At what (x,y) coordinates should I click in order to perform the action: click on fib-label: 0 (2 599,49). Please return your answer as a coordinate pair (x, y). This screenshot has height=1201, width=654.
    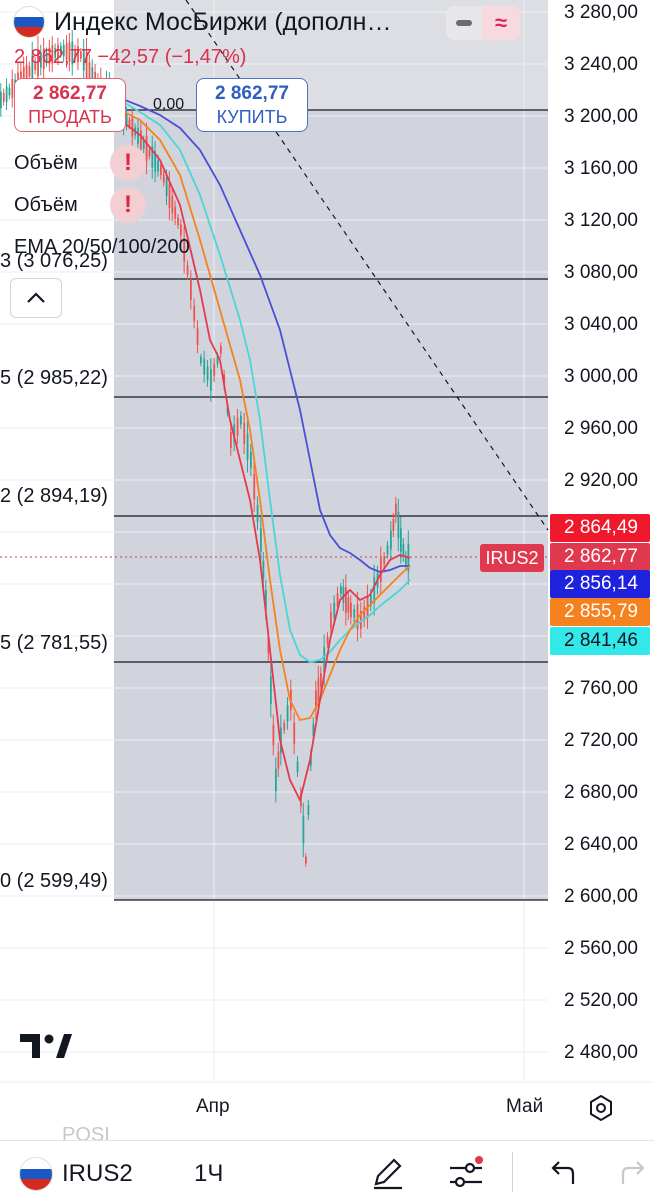
    Looking at the image, I should click on (54, 881).